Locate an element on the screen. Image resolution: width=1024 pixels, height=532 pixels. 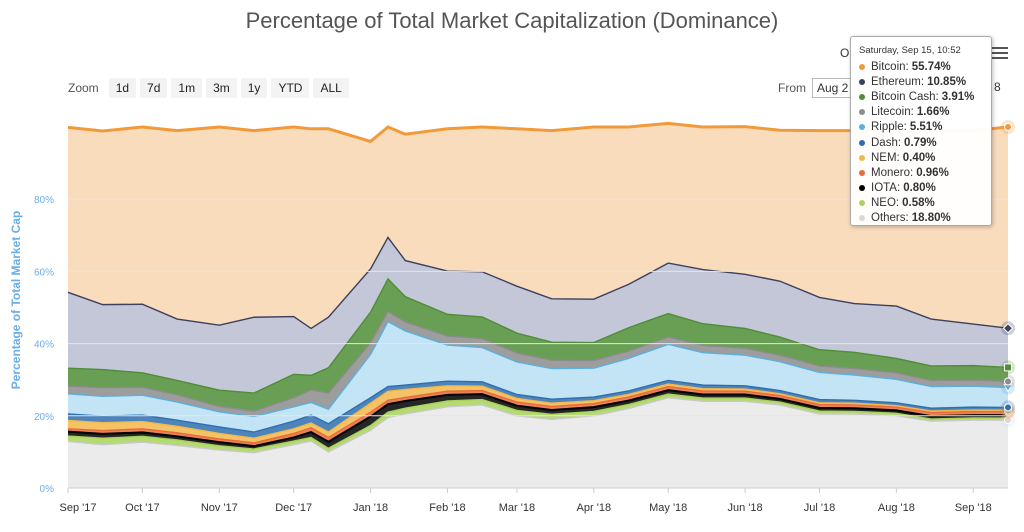
tooltip-row: Ripple: 5.51% is located at coordinates (921, 127).